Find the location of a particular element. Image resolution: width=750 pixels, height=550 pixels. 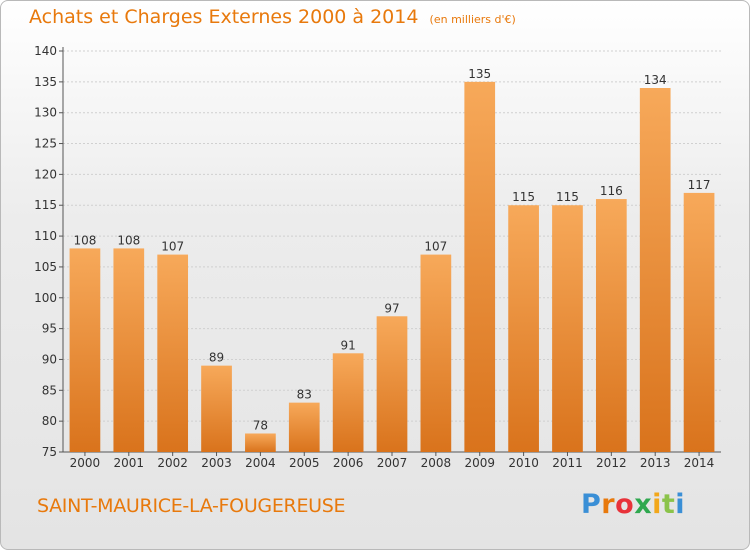

x-tick-label: 2007 is located at coordinates (392, 463).